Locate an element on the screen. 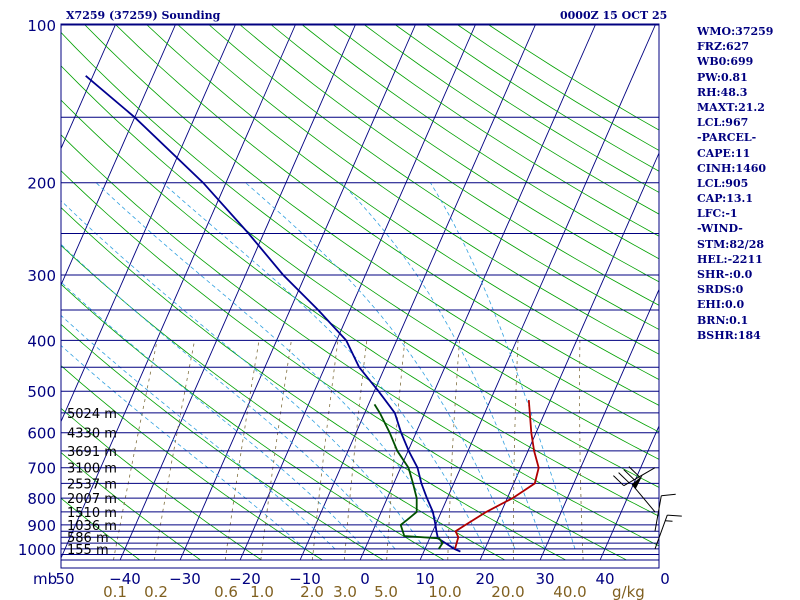 This screenshot has width=800, height=600. index-value: SRDS:0 is located at coordinates (720, 290).